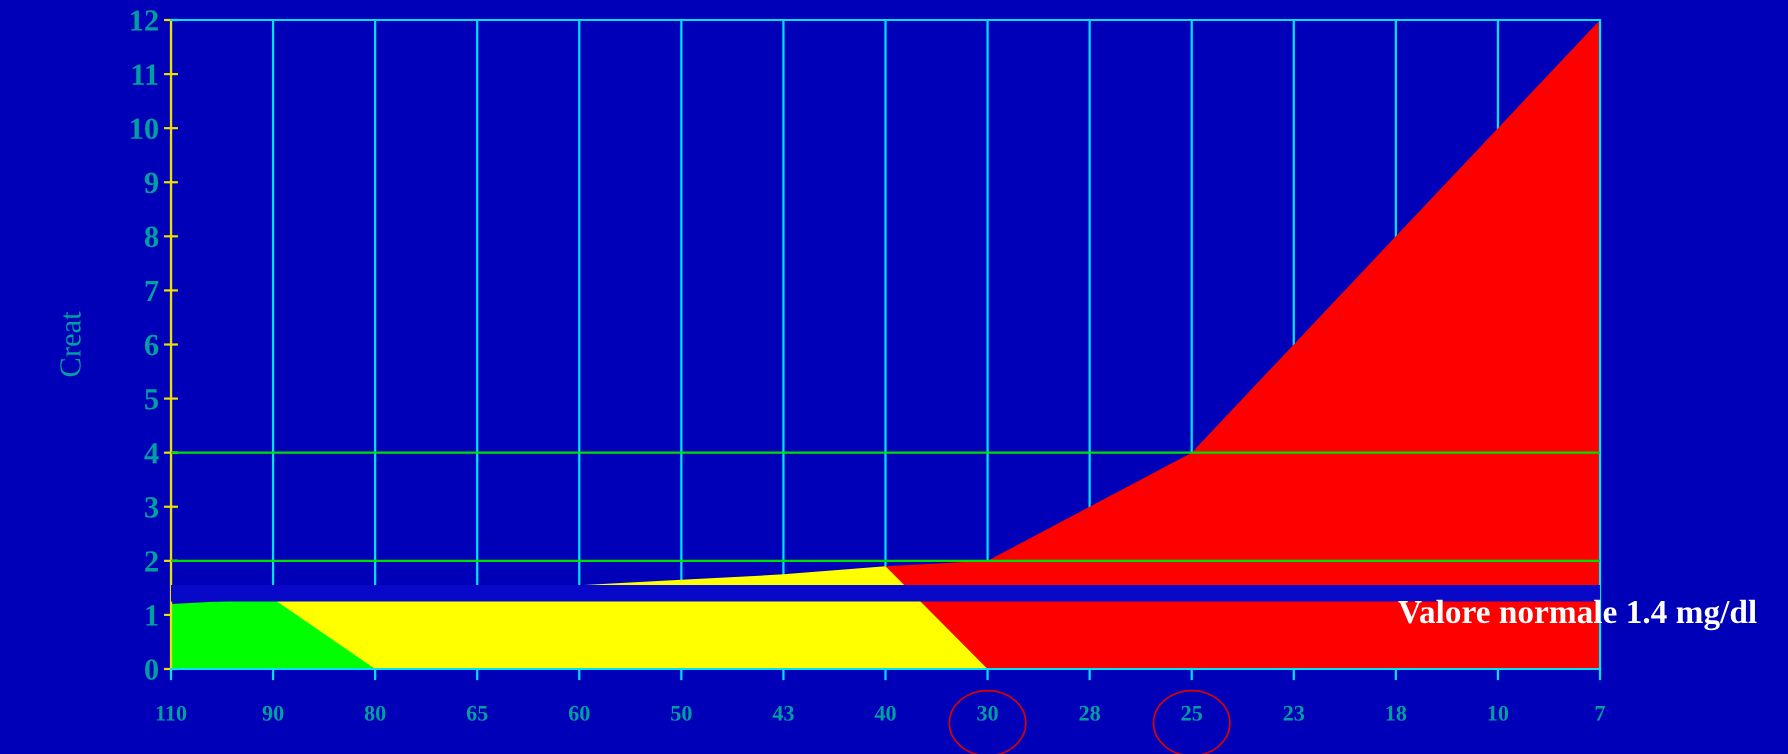  What do you see at coordinates (151, 453) in the screenshot?
I see `y-tick-label: 4` at bounding box center [151, 453].